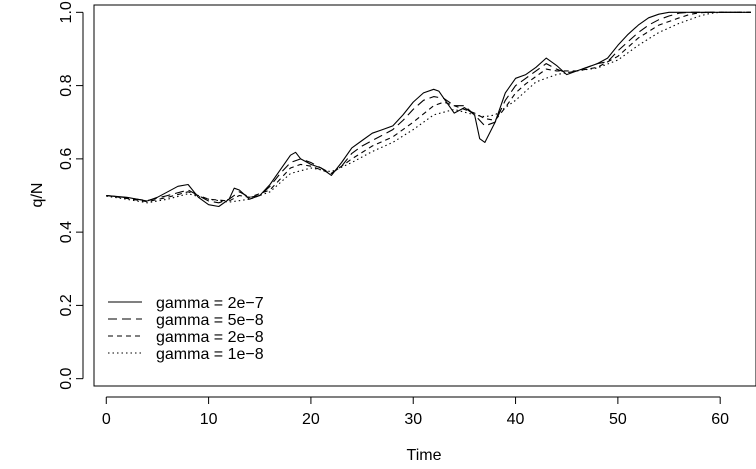  I want to click on legend-label: gamma = 2e−8, so click(210, 337).